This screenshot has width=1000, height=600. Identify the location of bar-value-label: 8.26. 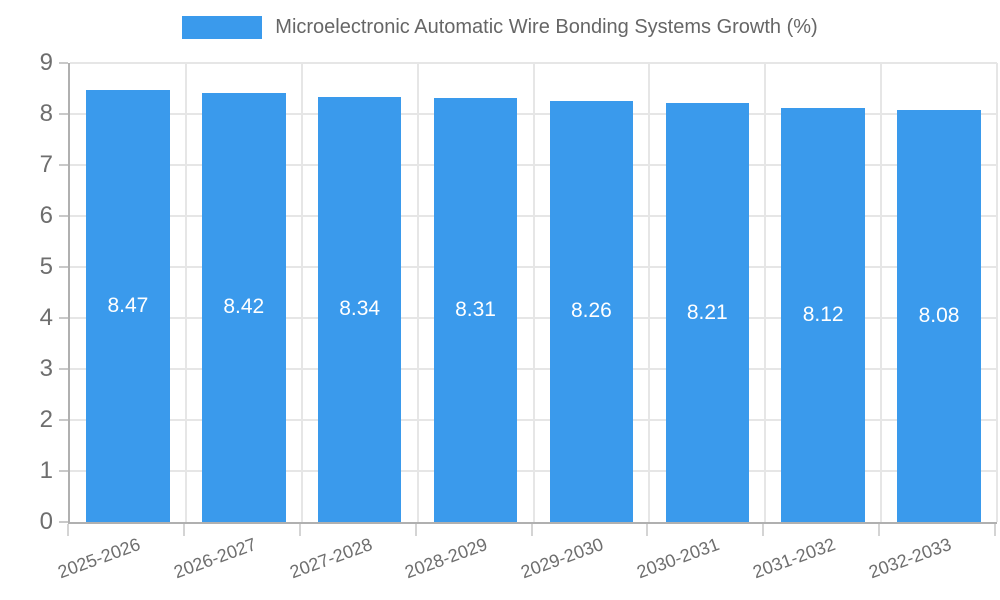
(591, 311).